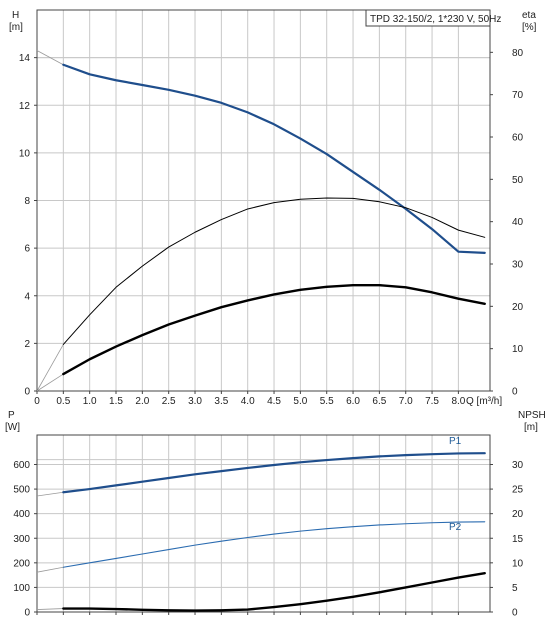 The height and width of the screenshot is (625, 554). Describe the element at coordinates (21, 465) in the screenshot. I see `left-tick-label: 600` at that location.